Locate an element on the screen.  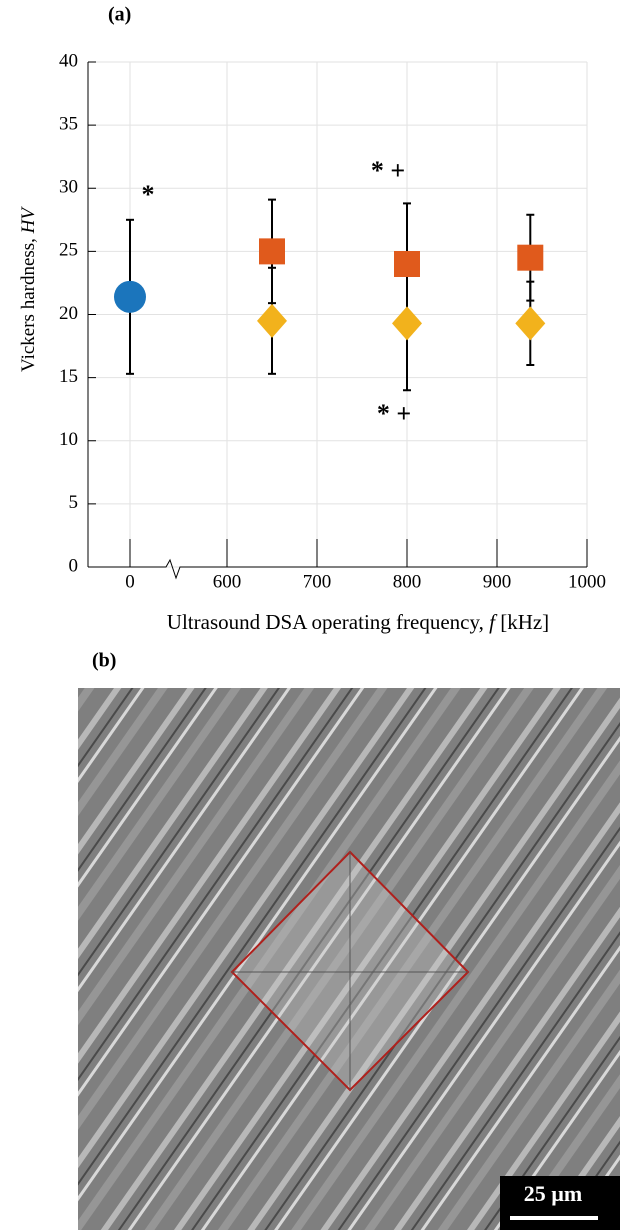
y-tick-label: 35 is located at coordinates (68, 123).